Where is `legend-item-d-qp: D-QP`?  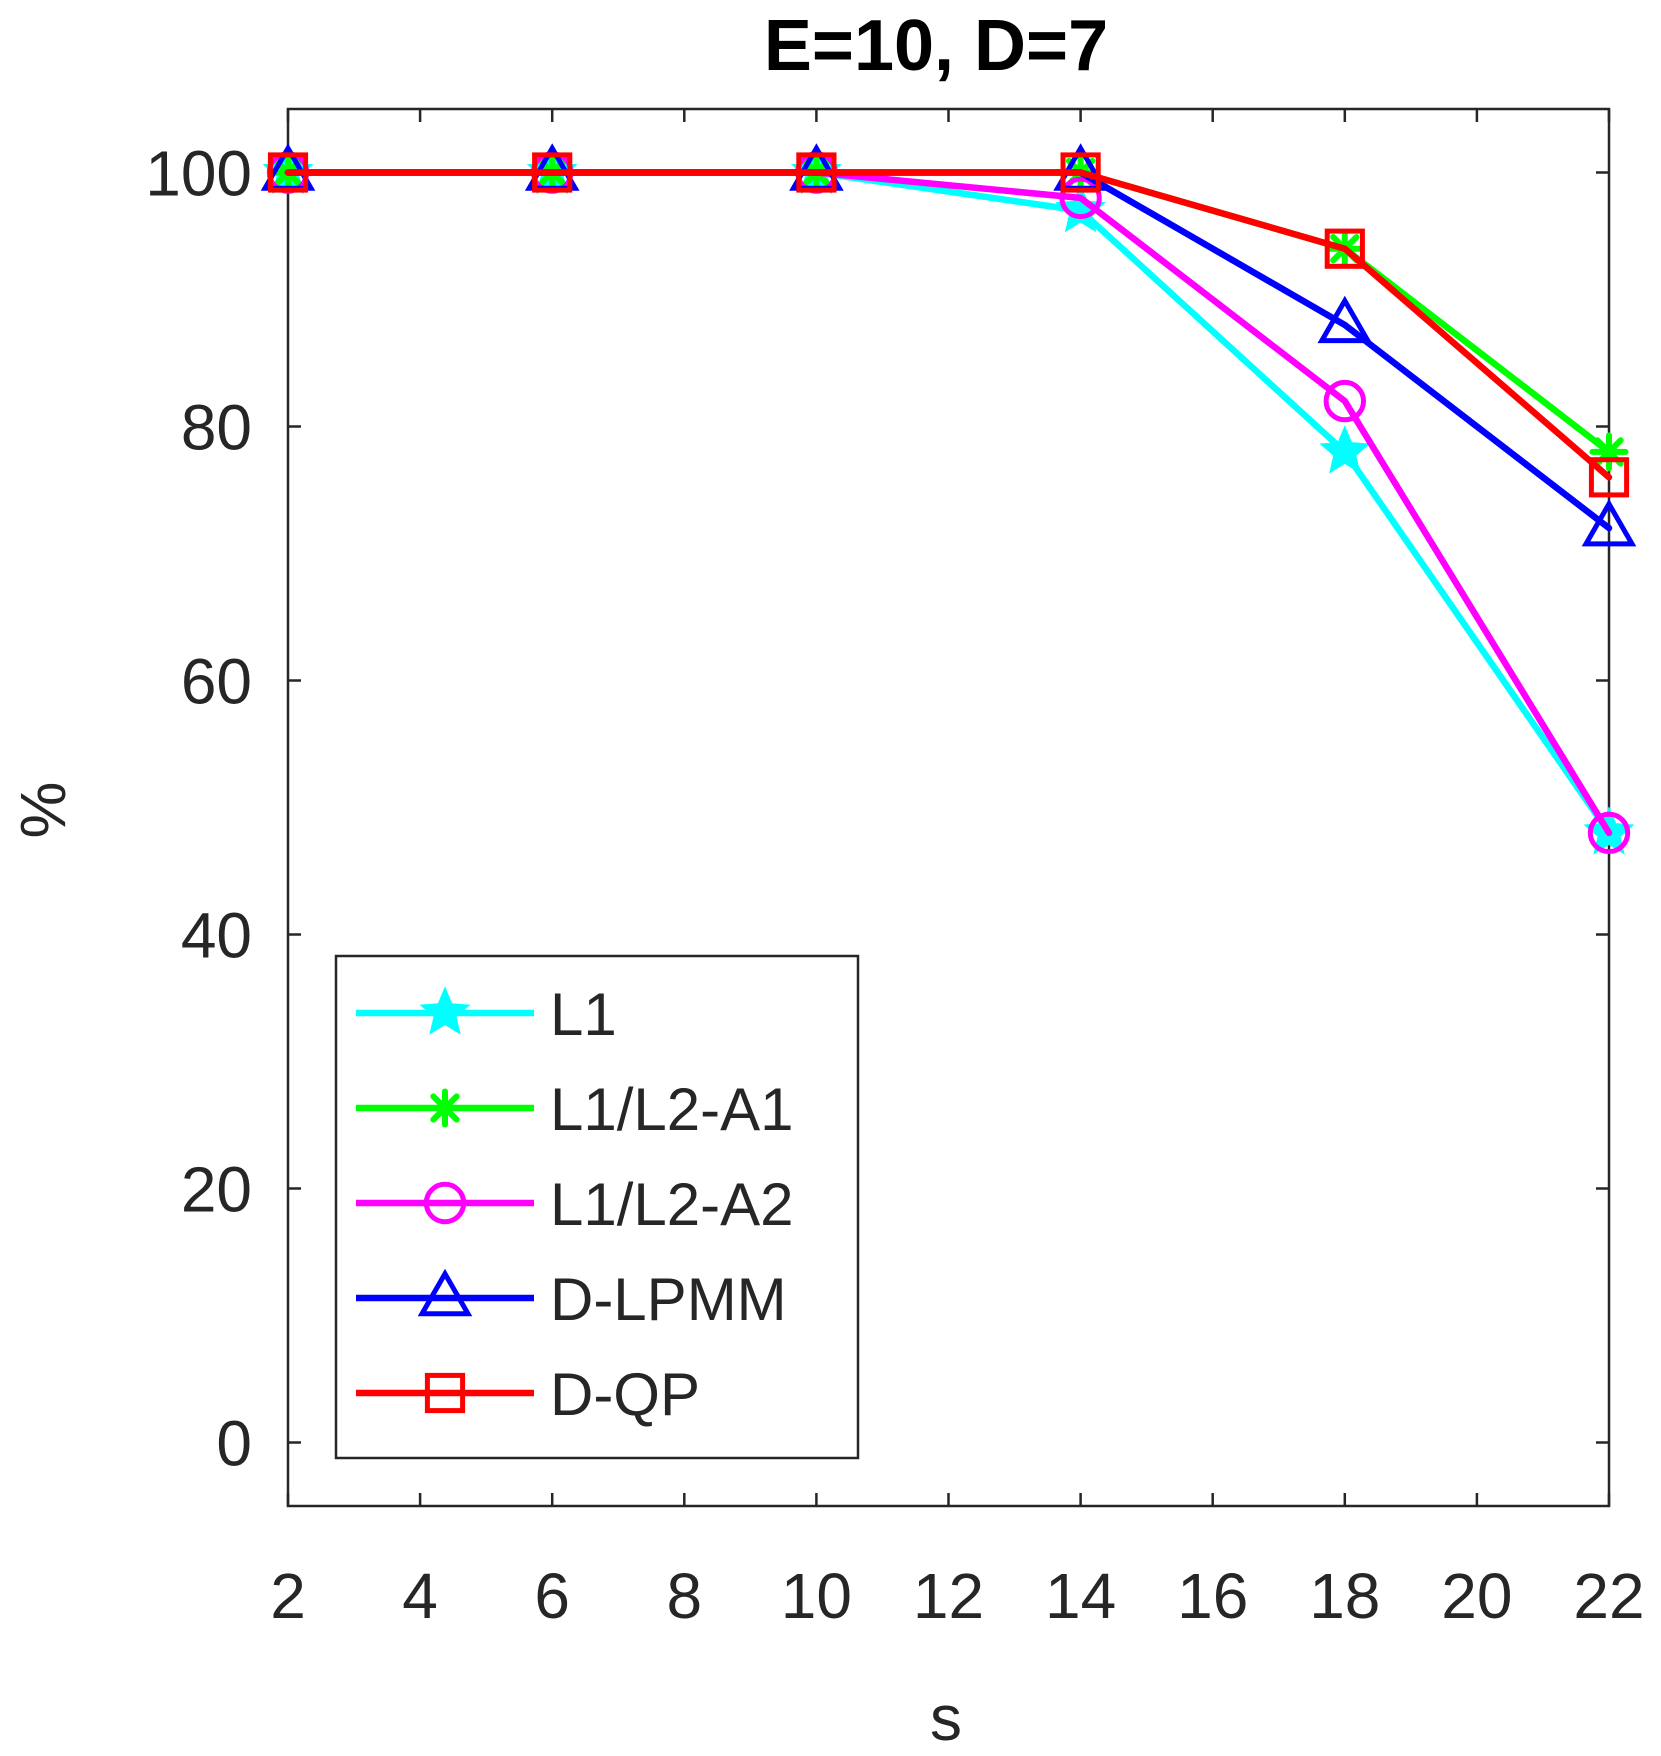
legend-item-d-qp: D-QP is located at coordinates (528, 1394).